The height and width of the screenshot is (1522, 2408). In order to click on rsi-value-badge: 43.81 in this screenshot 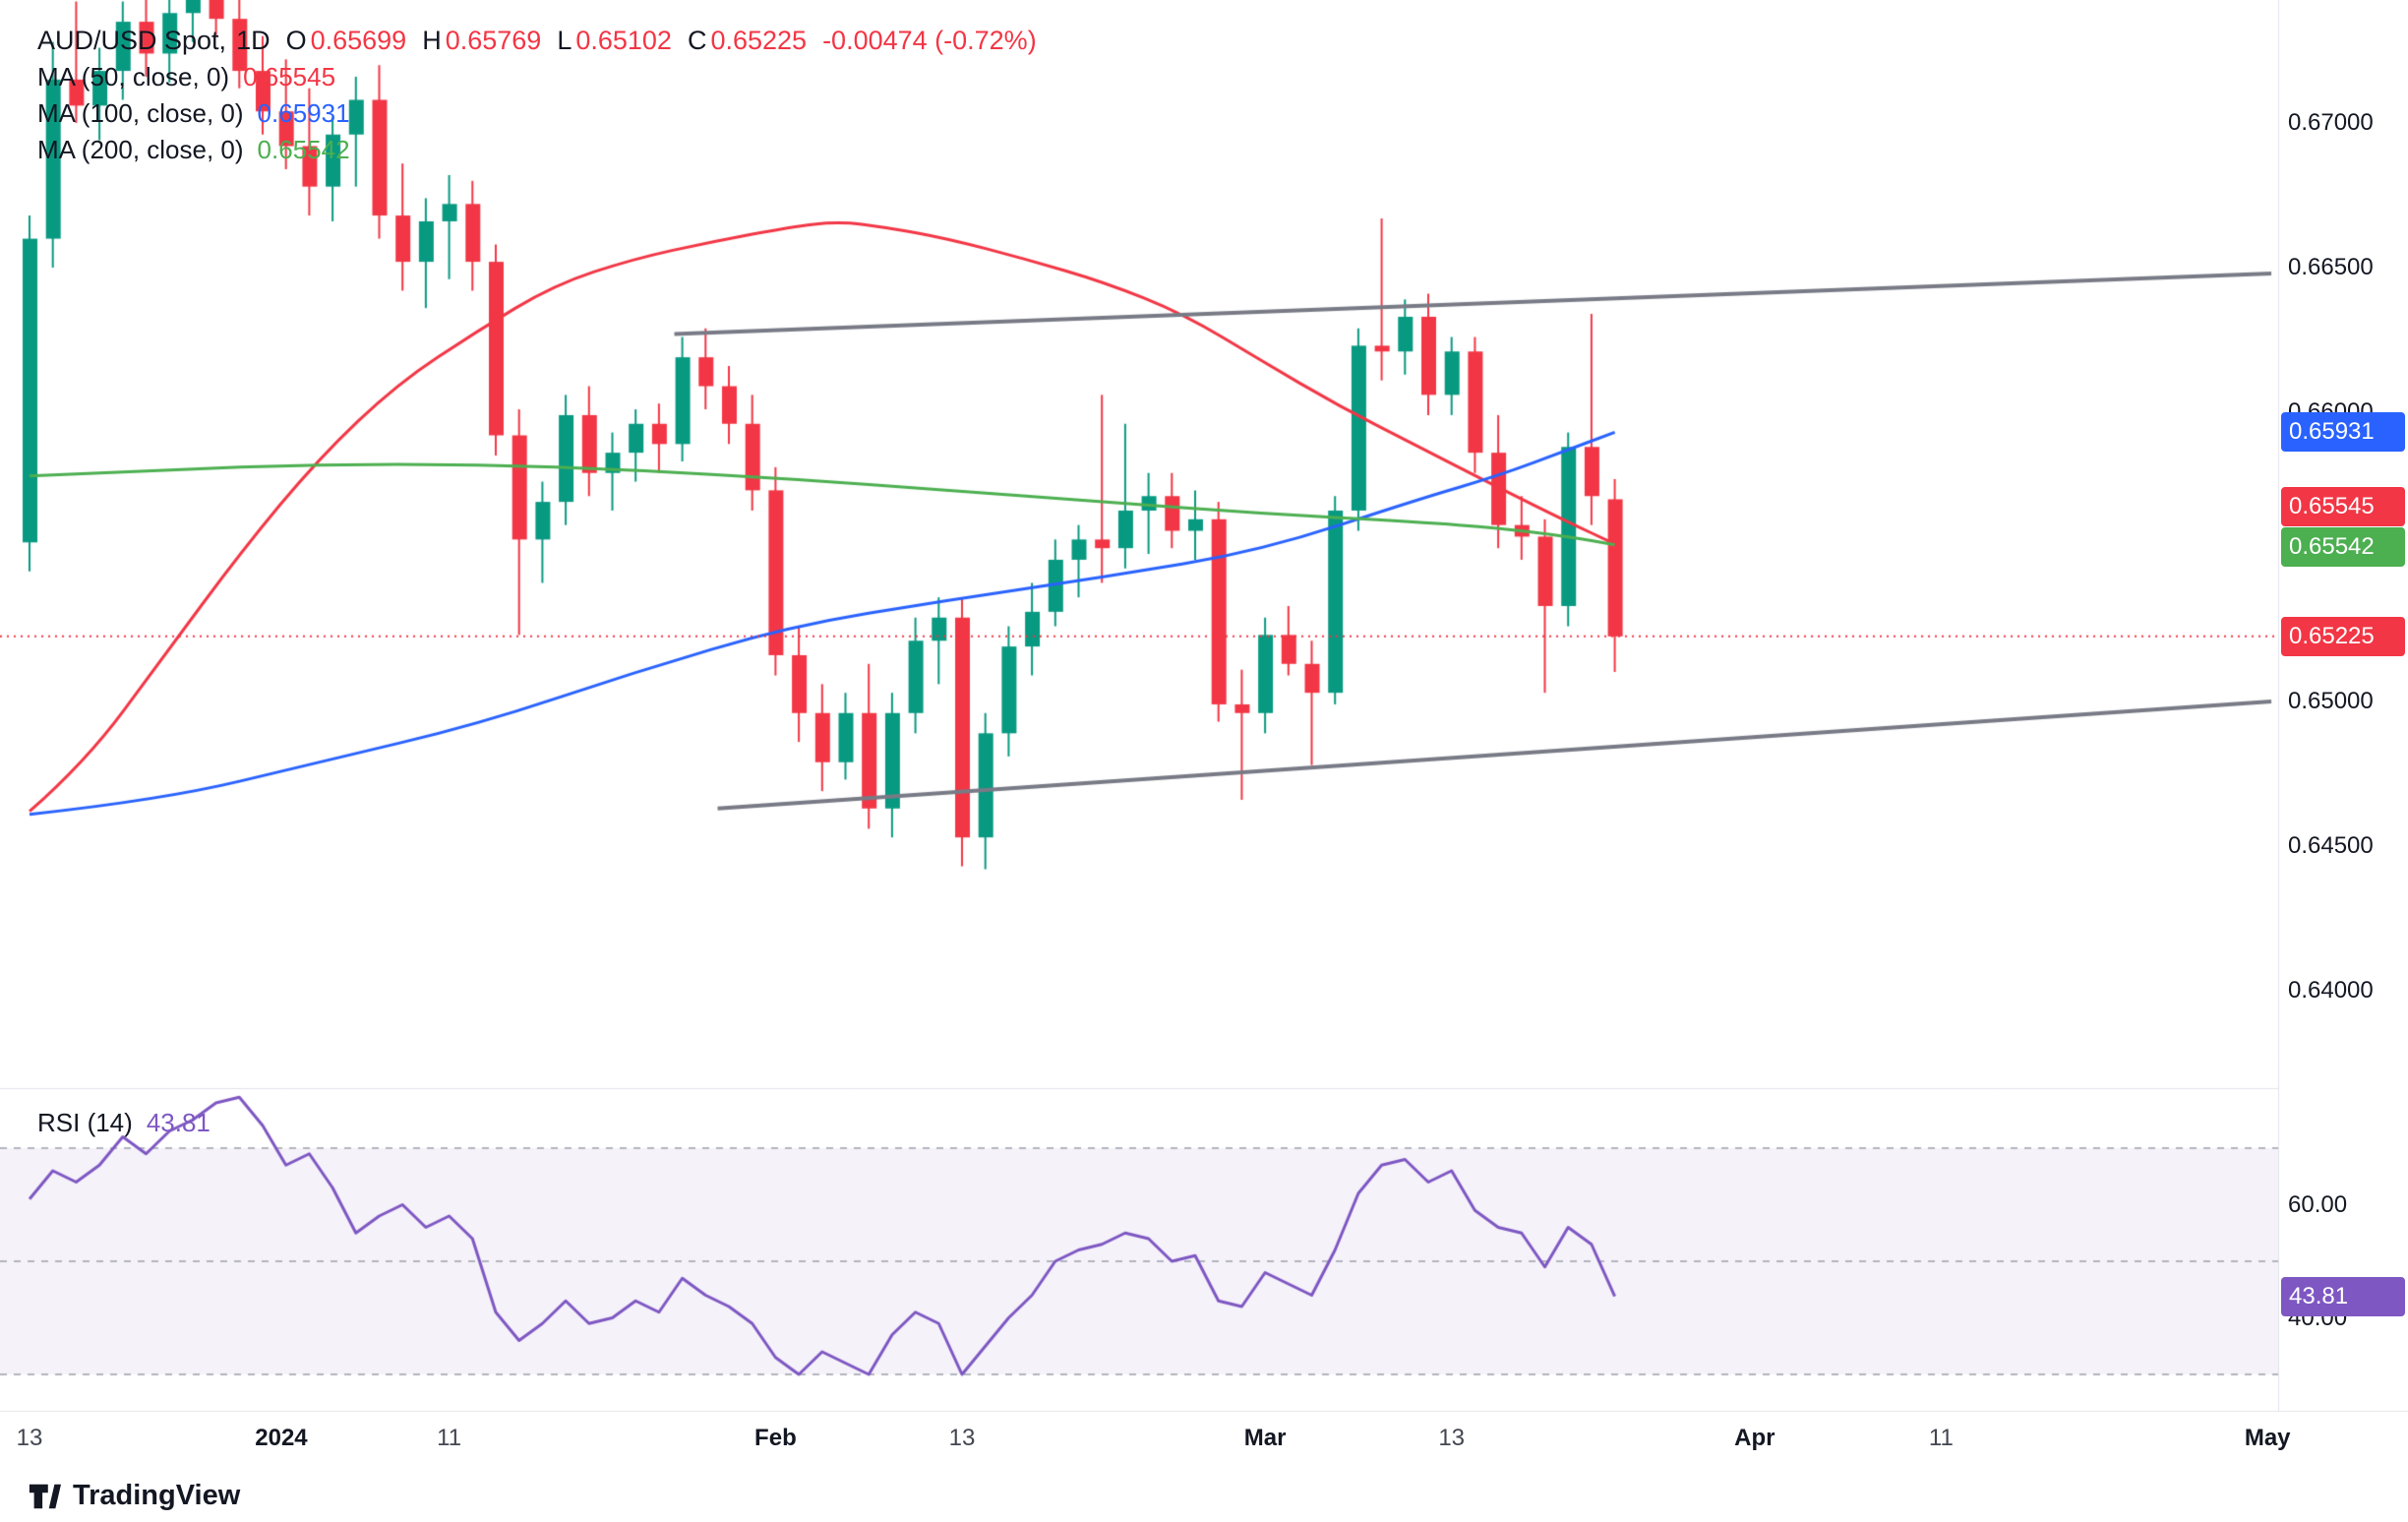, I will do `click(2343, 1296)`.